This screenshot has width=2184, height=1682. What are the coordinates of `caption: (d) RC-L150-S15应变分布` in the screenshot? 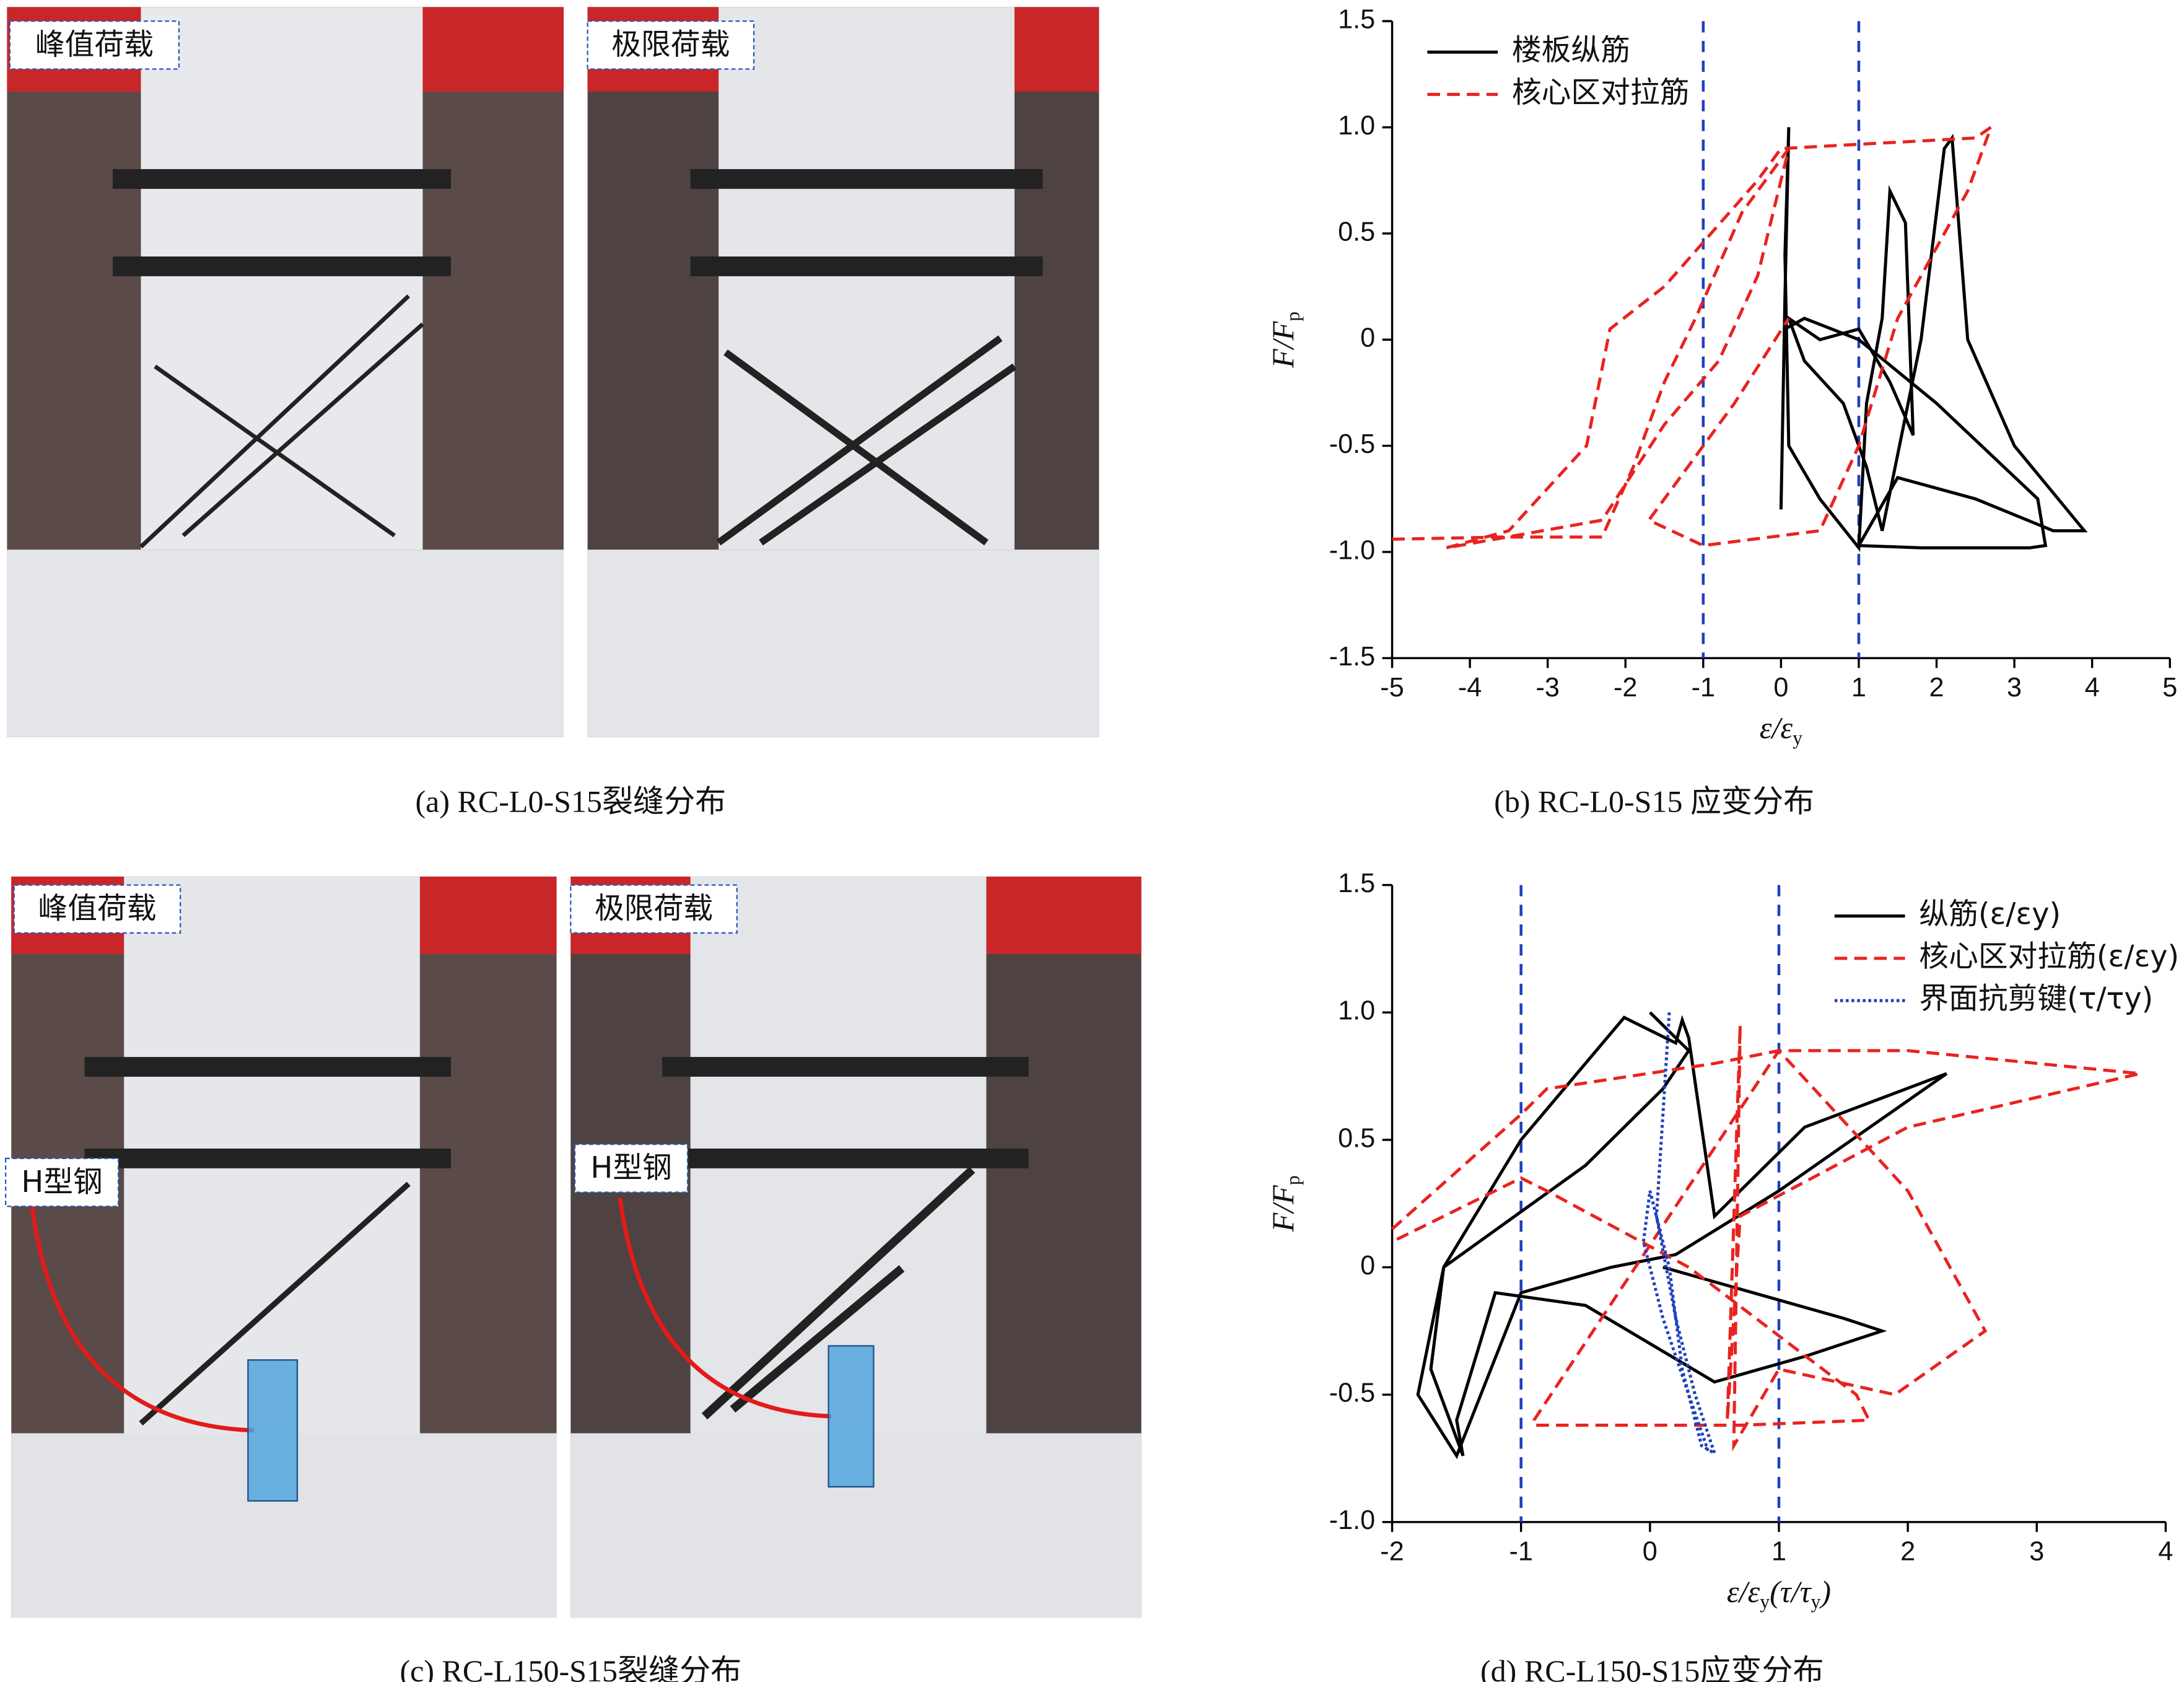 It's located at (1652, 1668).